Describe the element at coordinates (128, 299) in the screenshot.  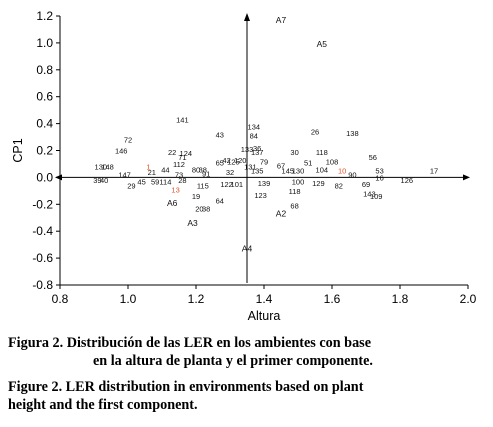
I see `x-tick-label: 1.0` at that location.